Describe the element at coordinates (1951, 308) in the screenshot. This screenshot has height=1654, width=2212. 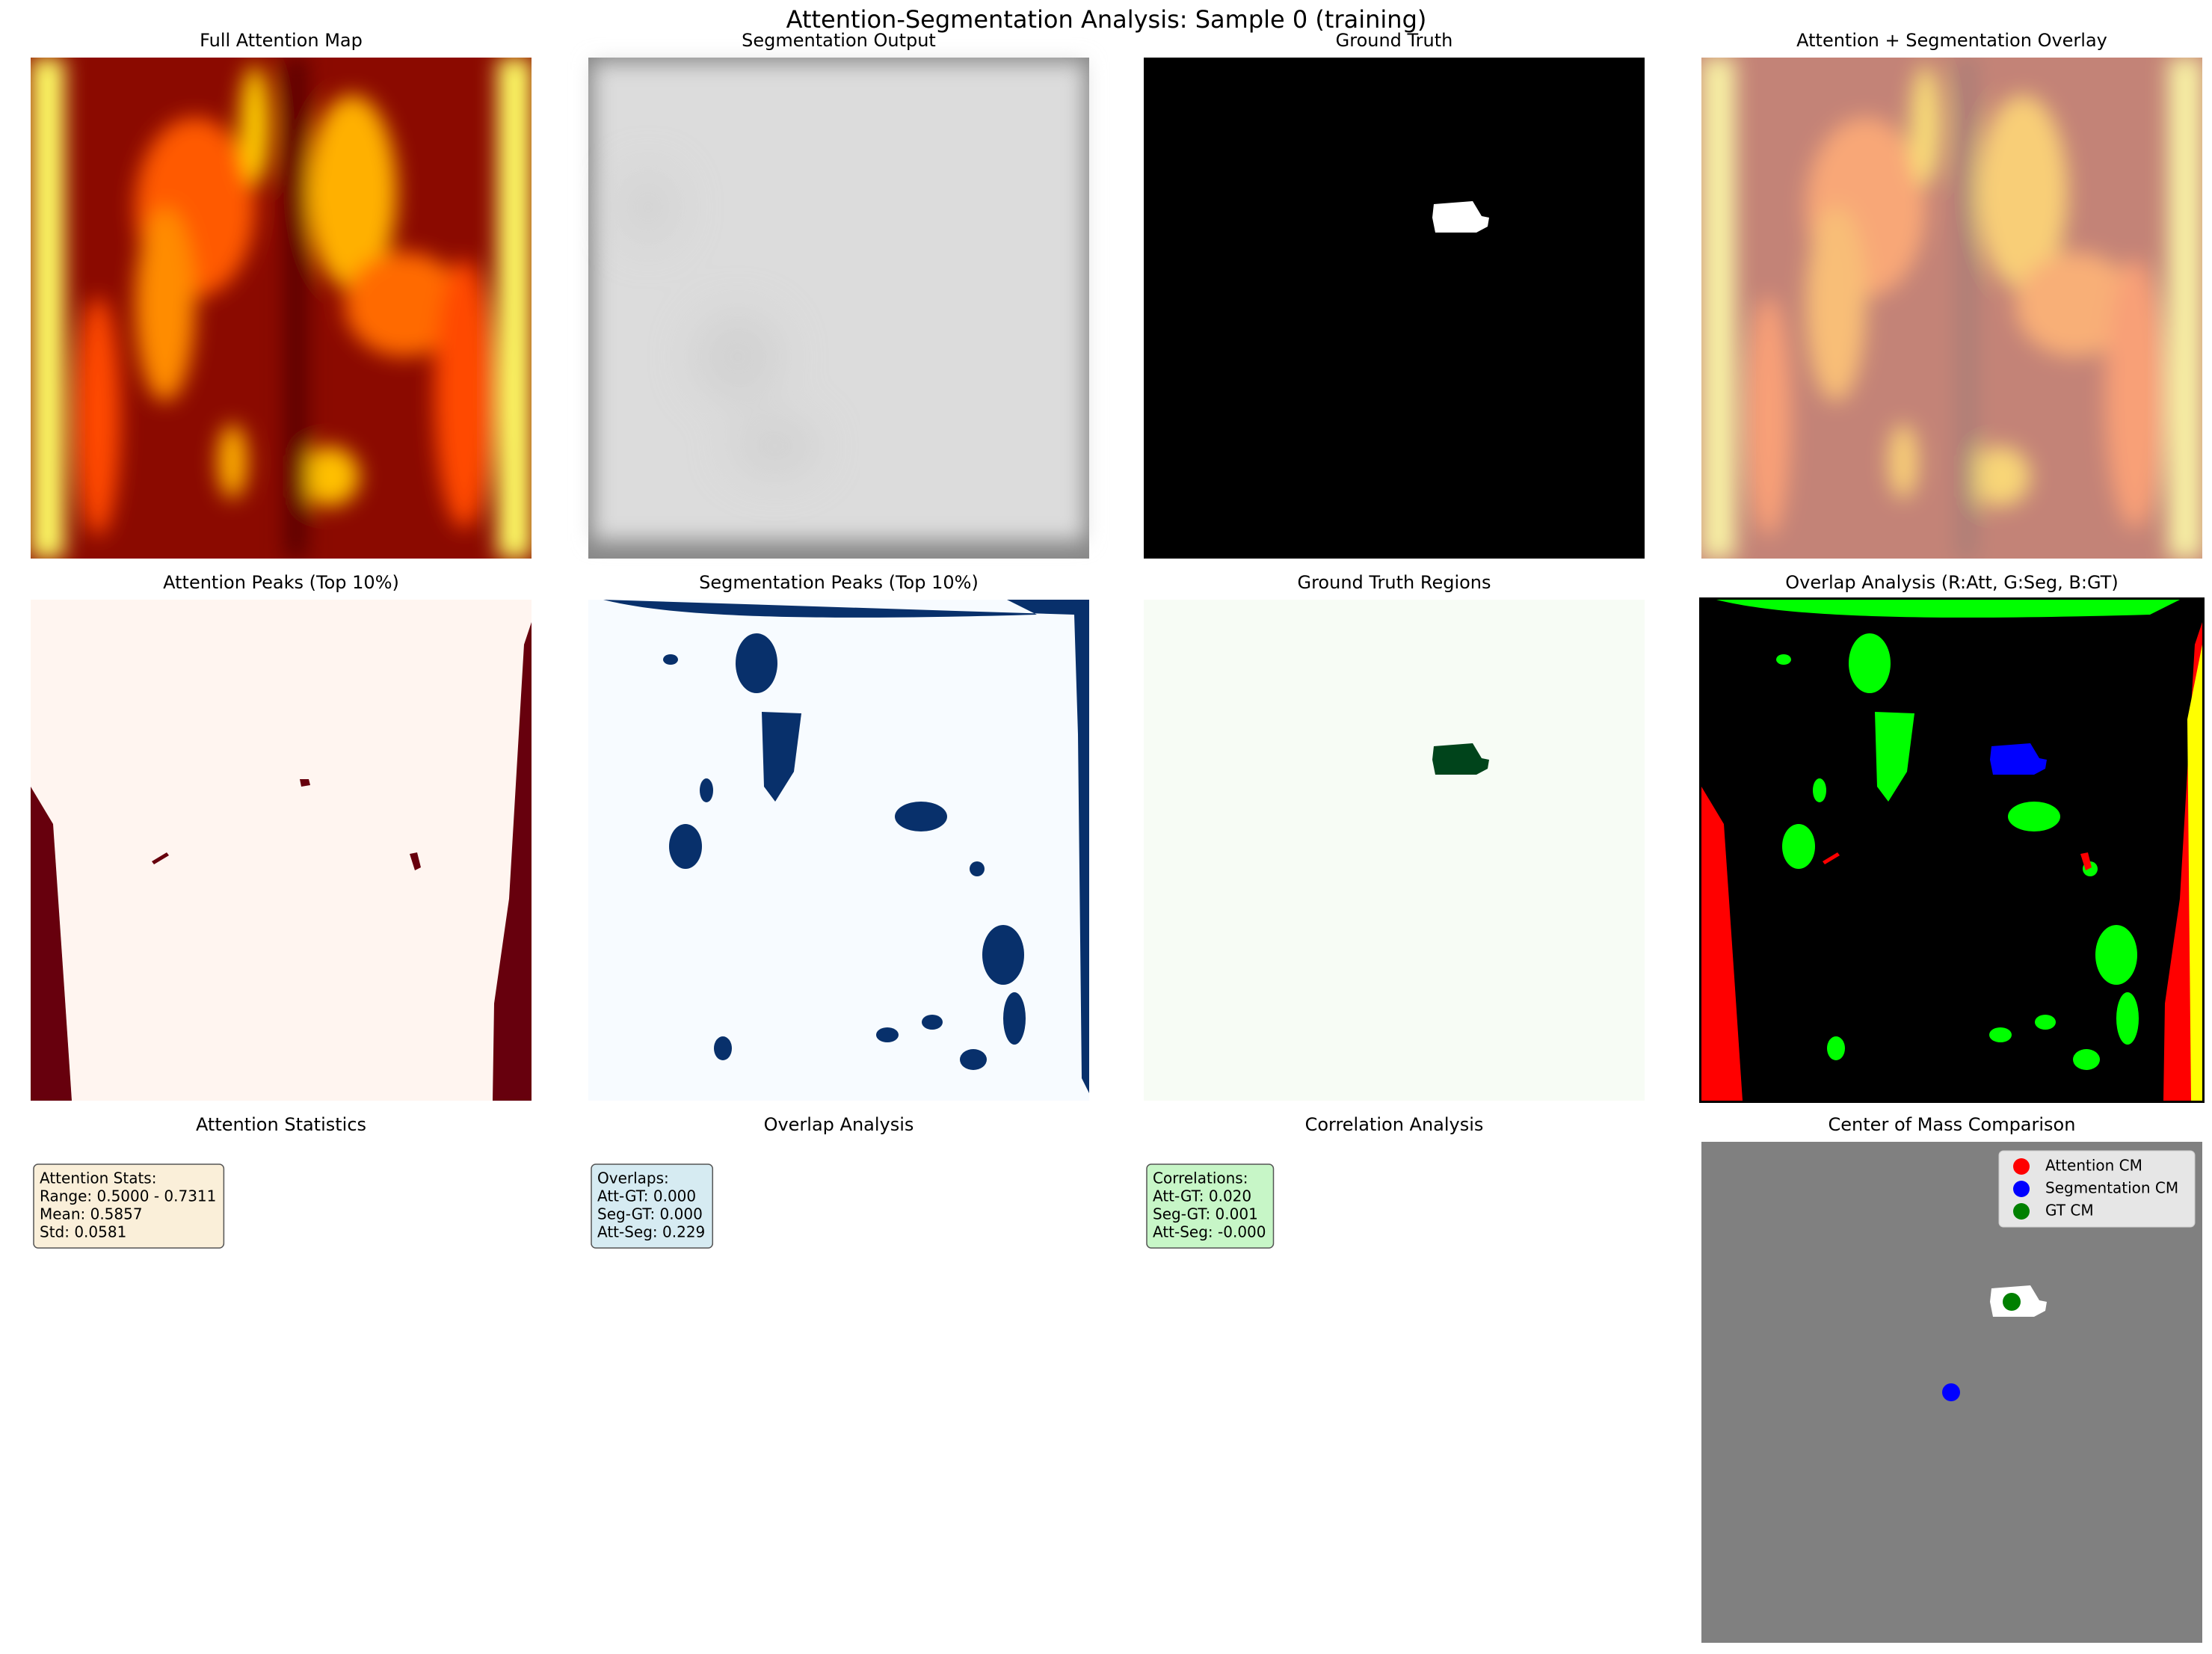
I see `overlay-image` at that location.